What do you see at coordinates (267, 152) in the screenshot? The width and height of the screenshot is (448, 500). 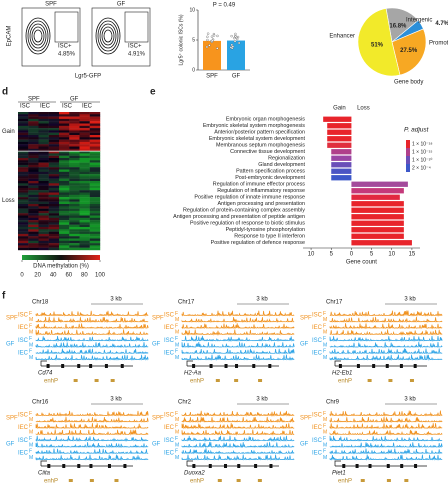 I see `term-label: Connective tissue development` at bounding box center [267, 152].